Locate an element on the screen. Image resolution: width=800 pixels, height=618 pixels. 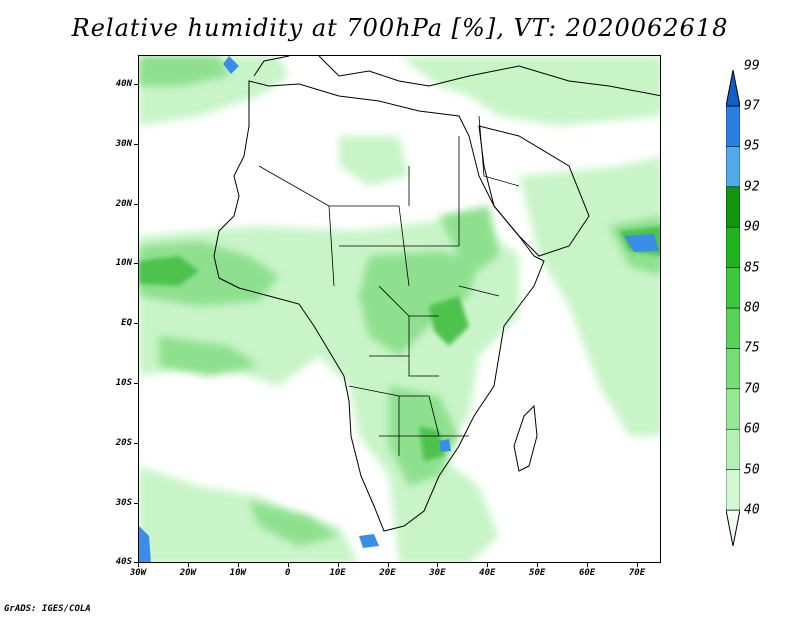
colorbar is located at coordinates (733, 308).